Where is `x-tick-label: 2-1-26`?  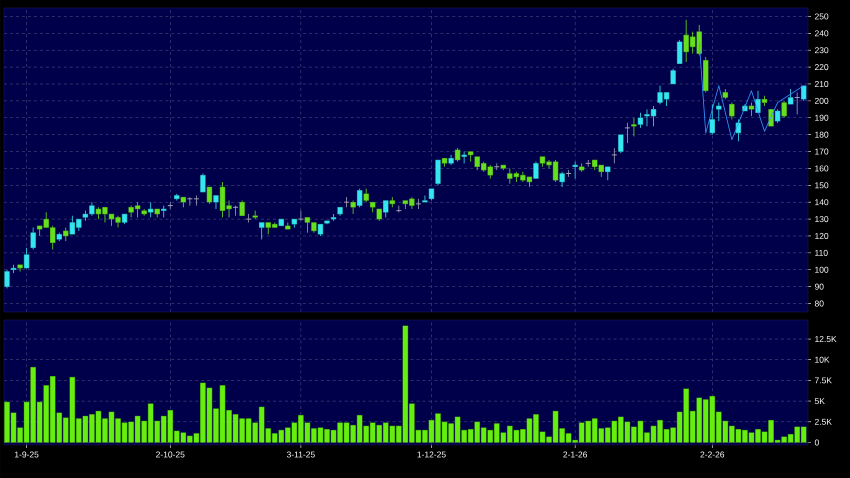 x-tick-label: 2-1-26 is located at coordinates (575, 455).